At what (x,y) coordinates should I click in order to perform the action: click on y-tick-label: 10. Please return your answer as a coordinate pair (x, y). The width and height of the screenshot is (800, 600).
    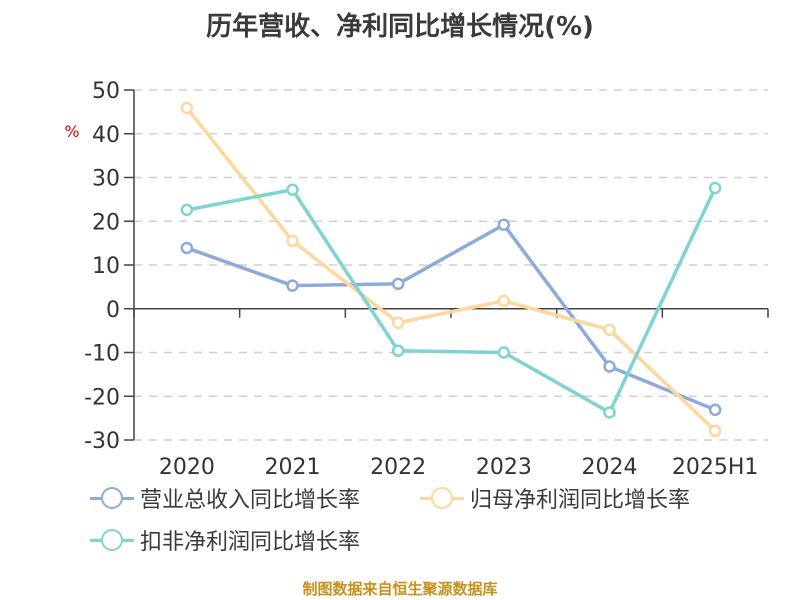
    Looking at the image, I should click on (106, 266).